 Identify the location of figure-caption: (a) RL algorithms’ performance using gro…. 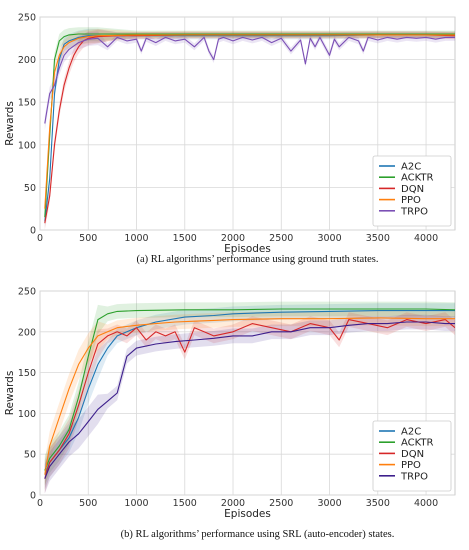
(257, 259).